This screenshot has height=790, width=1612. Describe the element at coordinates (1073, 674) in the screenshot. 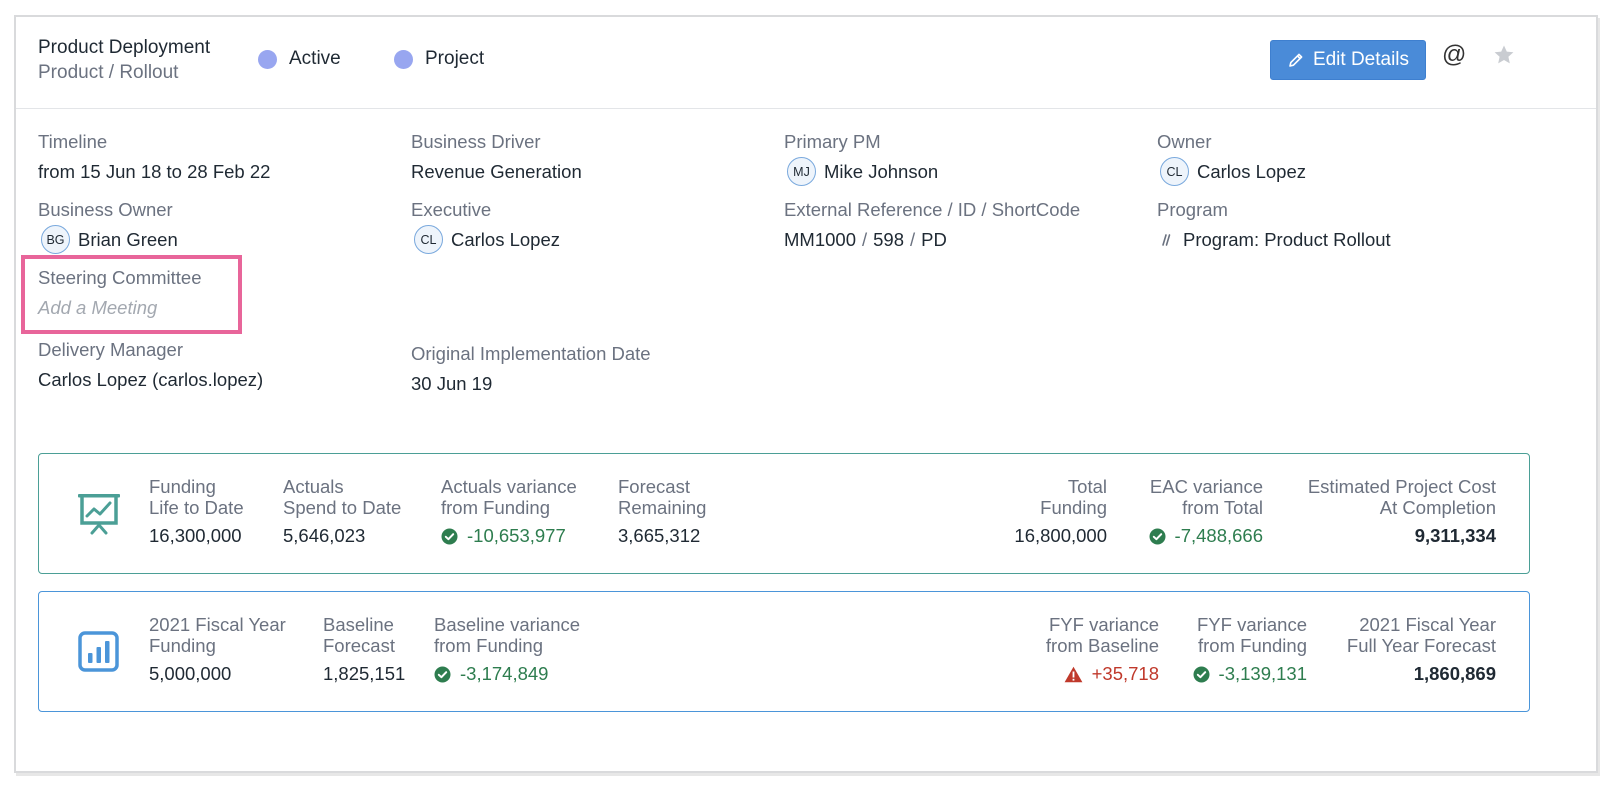

I see `warning-icon` at that location.